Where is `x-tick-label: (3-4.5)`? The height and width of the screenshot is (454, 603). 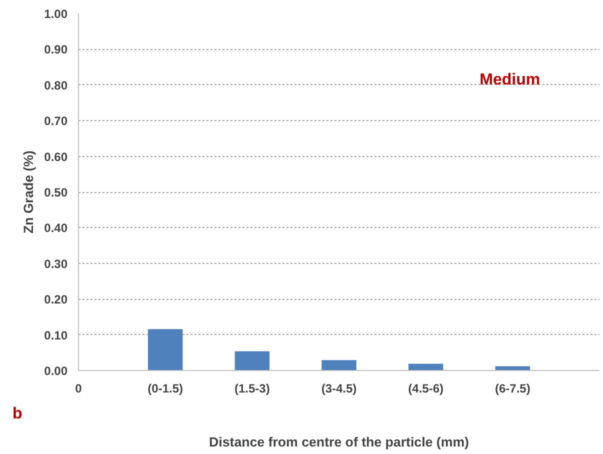 x-tick-label: (3-4.5) is located at coordinates (339, 389).